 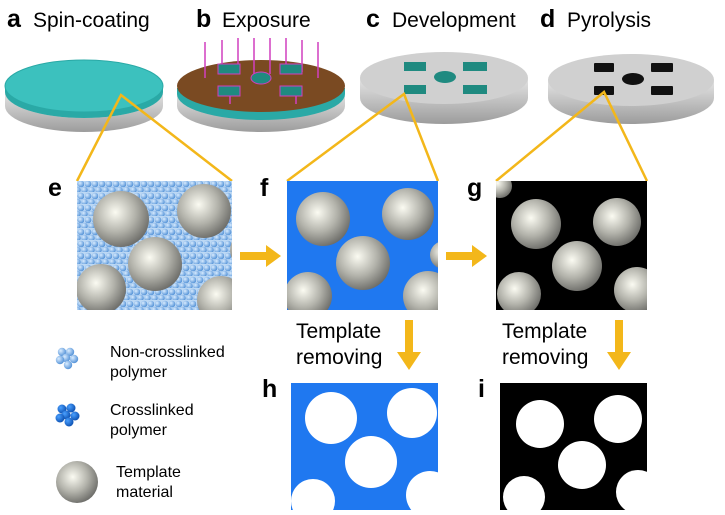 What do you see at coordinates (67, 415) in the screenshot?
I see `legend-crosslinked-icon` at bounding box center [67, 415].